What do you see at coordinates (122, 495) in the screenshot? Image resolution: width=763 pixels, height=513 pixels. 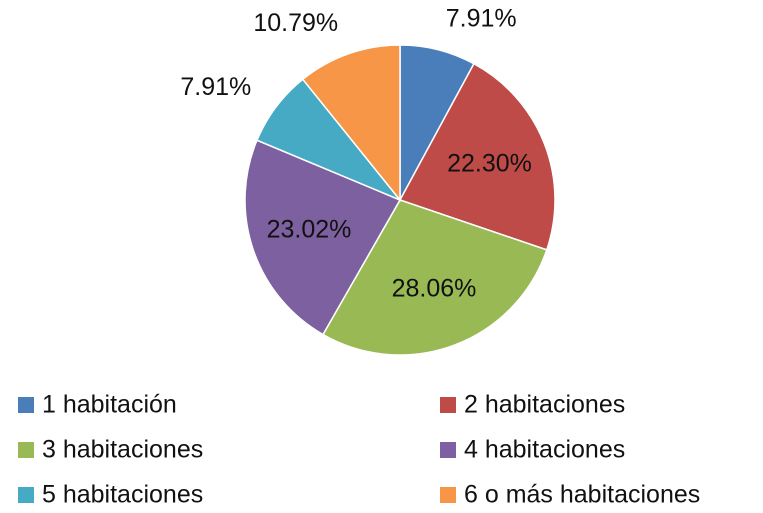 I see `legend-label: 5 habitaciones` at bounding box center [122, 495].